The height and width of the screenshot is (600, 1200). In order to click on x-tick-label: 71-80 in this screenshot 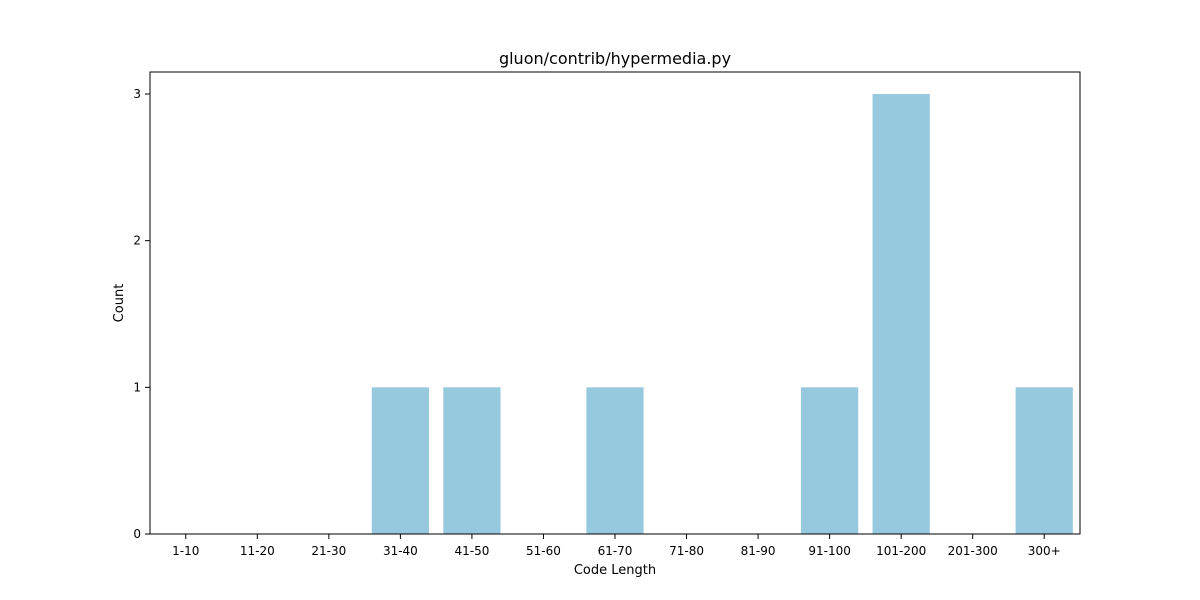, I will do `click(686, 551)`.